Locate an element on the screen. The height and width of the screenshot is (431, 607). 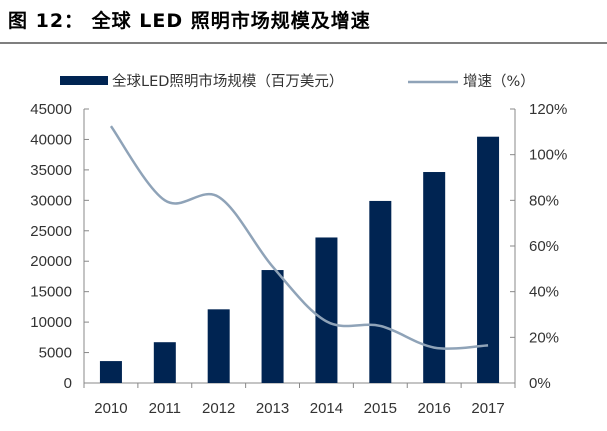
x-tick-label: 2014 is located at coordinates (326, 408).